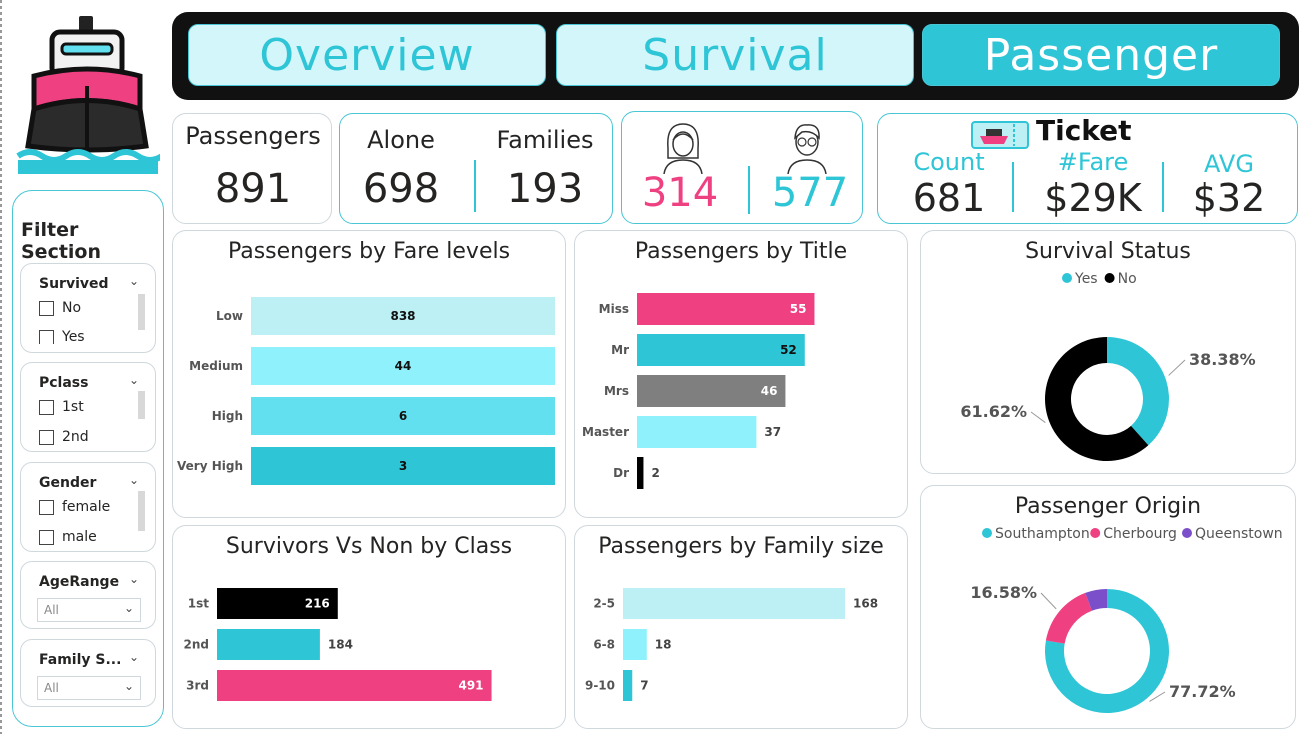 The height and width of the screenshot is (734, 1309). Describe the element at coordinates (1108, 506) in the screenshot. I see `chart-origin-title: Passenger Origin` at that location.